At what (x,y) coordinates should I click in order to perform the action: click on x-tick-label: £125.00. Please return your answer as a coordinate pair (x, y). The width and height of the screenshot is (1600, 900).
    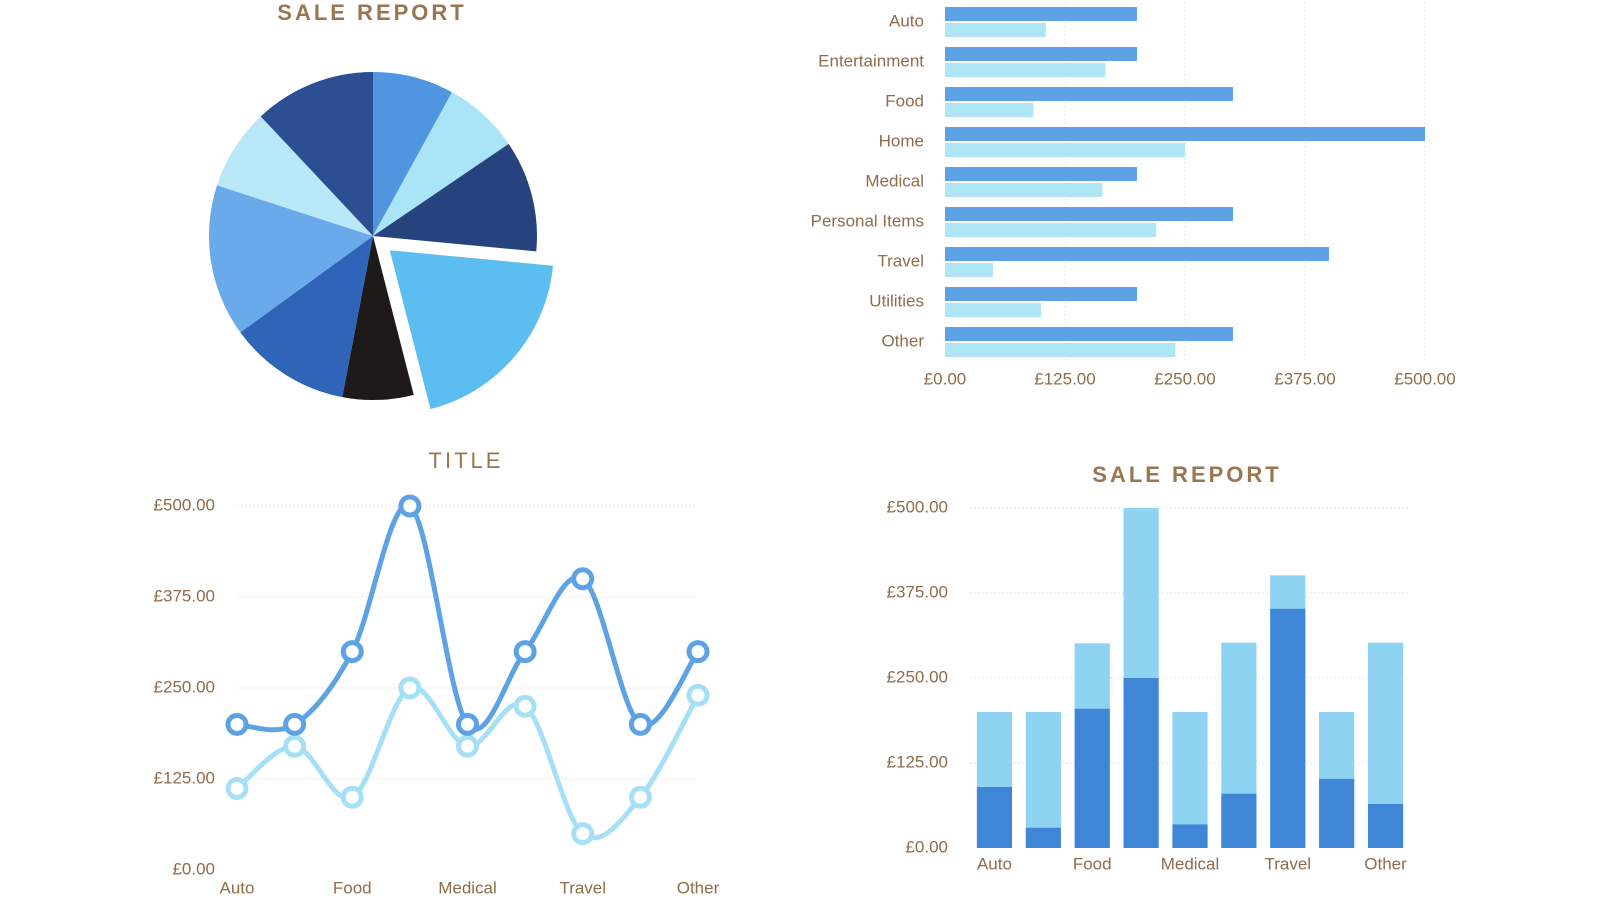
    Looking at the image, I should click on (1064, 378).